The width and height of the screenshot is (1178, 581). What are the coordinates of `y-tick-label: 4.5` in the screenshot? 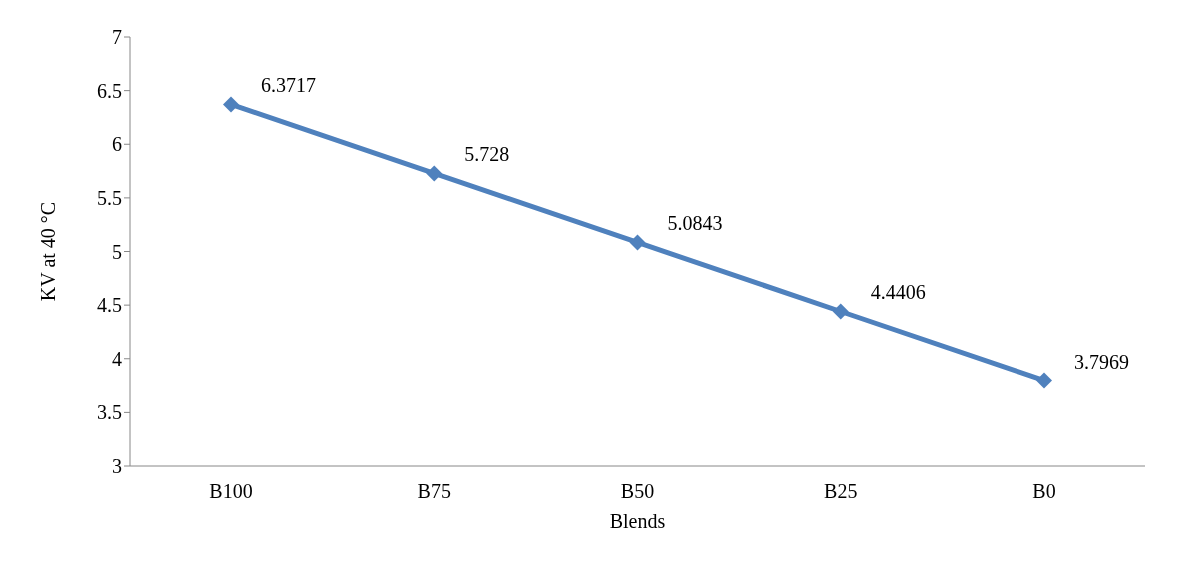 It's located at (109, 305).